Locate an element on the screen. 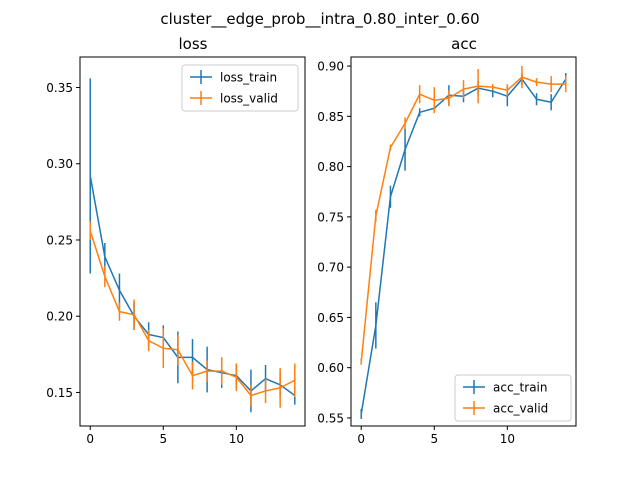  acc-ytick-label: 0.80 is located at coordinates (330, 167).